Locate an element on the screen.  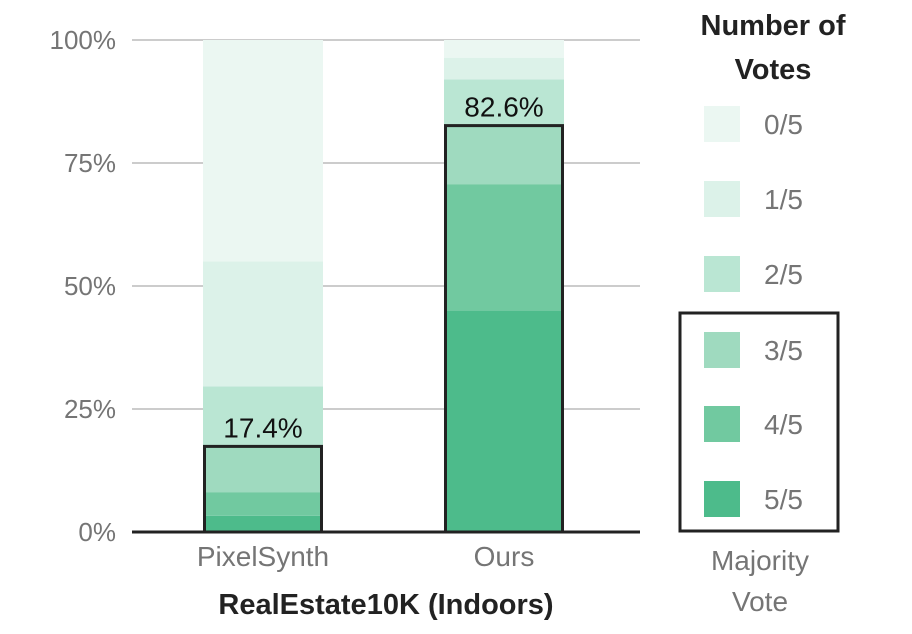
x-axis-title: RealEstate10K (Indoors) is located at coordinates (385, 605).